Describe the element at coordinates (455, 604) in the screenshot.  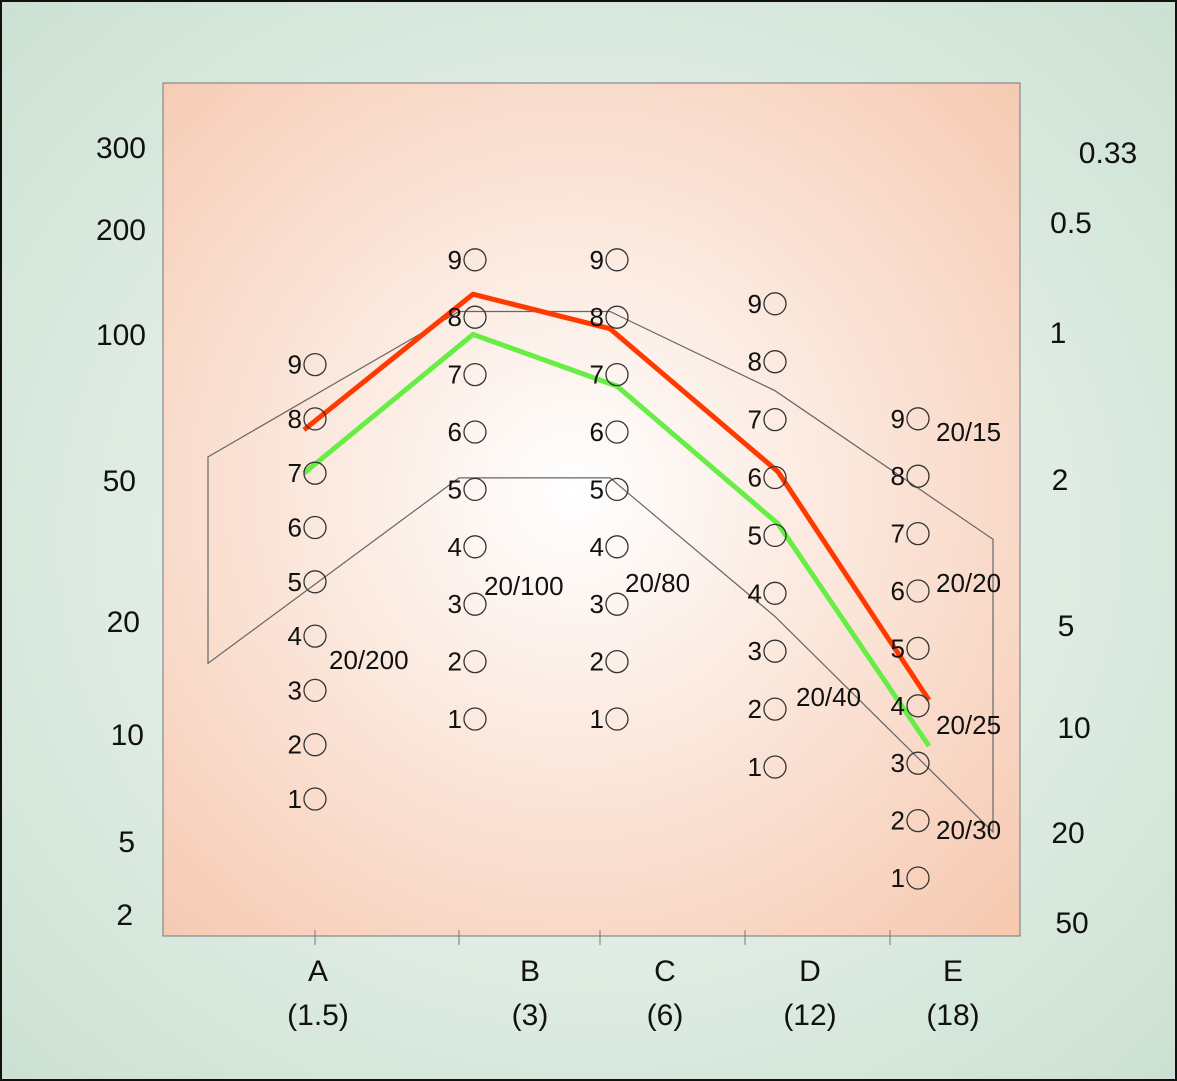
I see `row-number-b-3: 3` at that location.